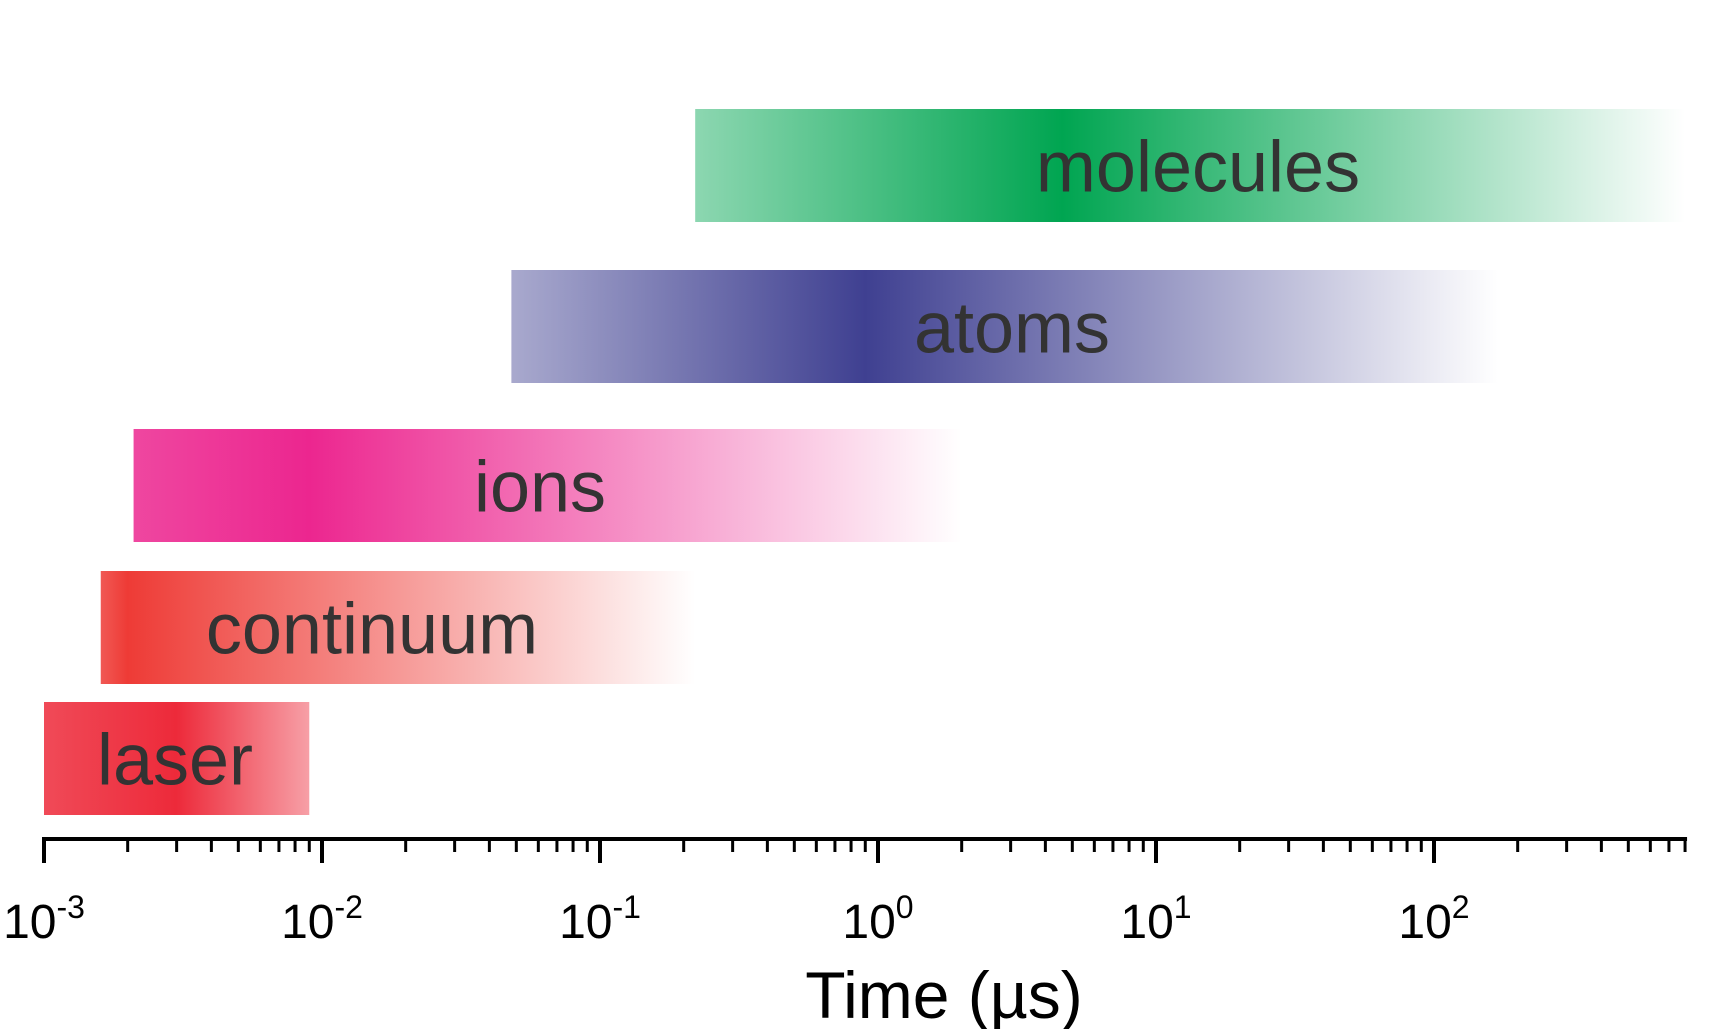  What do you see at coordinates (1155, 919) in the screenshot?
I see `x-tick-label: 10¹` at bounding box center [1155, 919].